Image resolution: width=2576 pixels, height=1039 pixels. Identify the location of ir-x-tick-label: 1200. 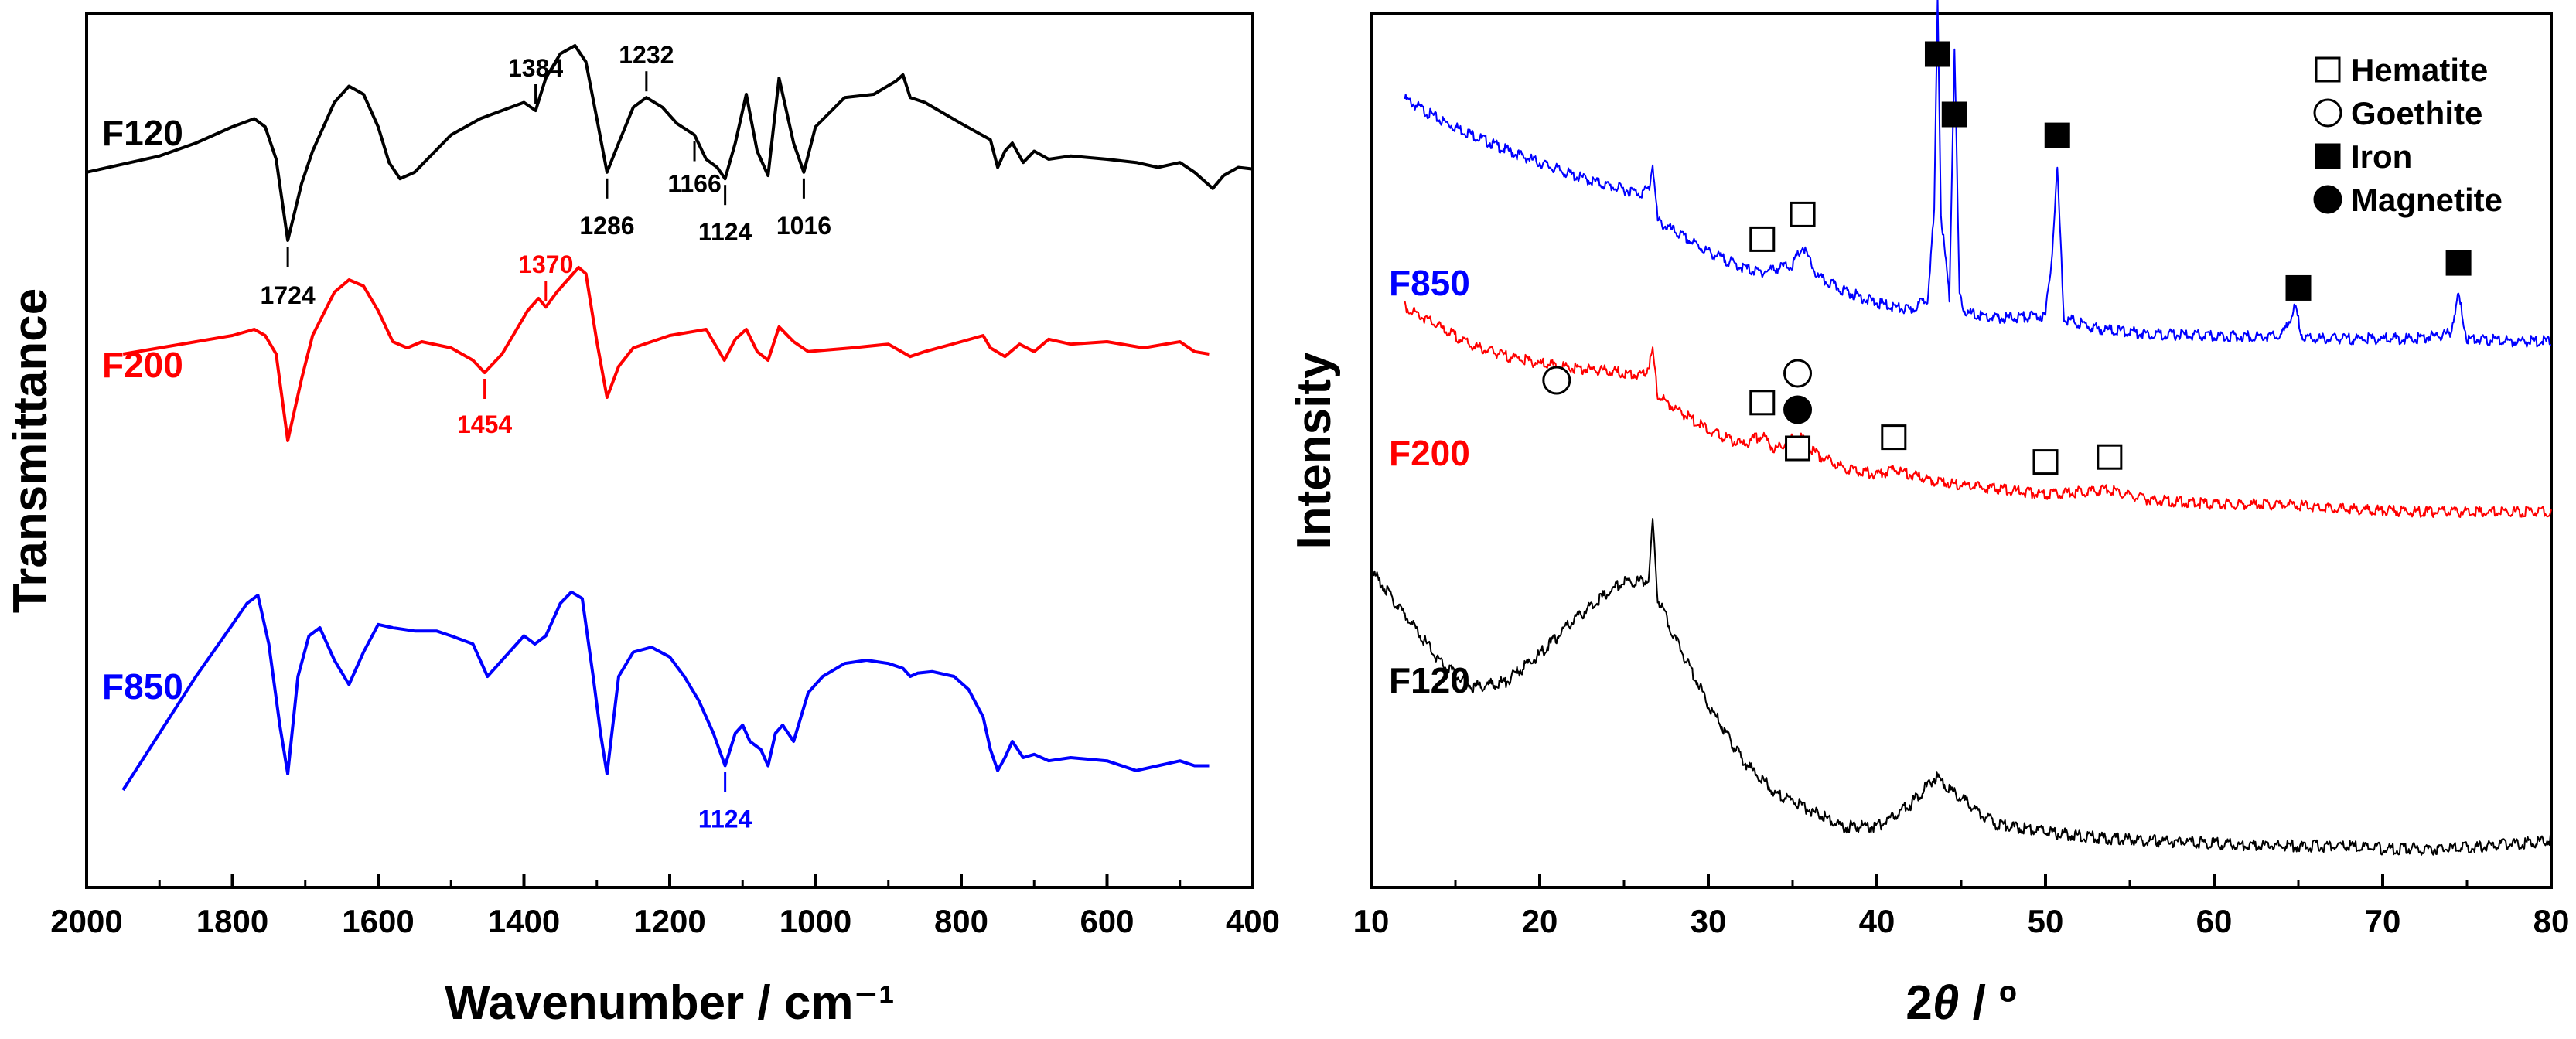
(669, 921).